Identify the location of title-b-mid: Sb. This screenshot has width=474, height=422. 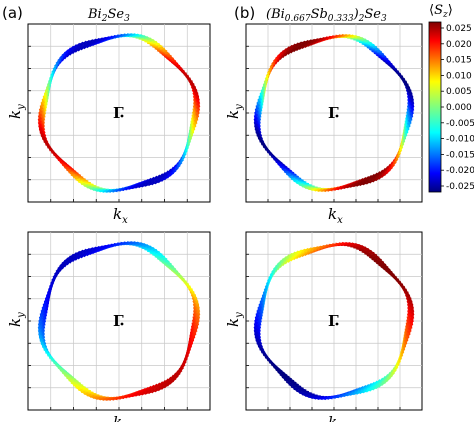
(319, 14).